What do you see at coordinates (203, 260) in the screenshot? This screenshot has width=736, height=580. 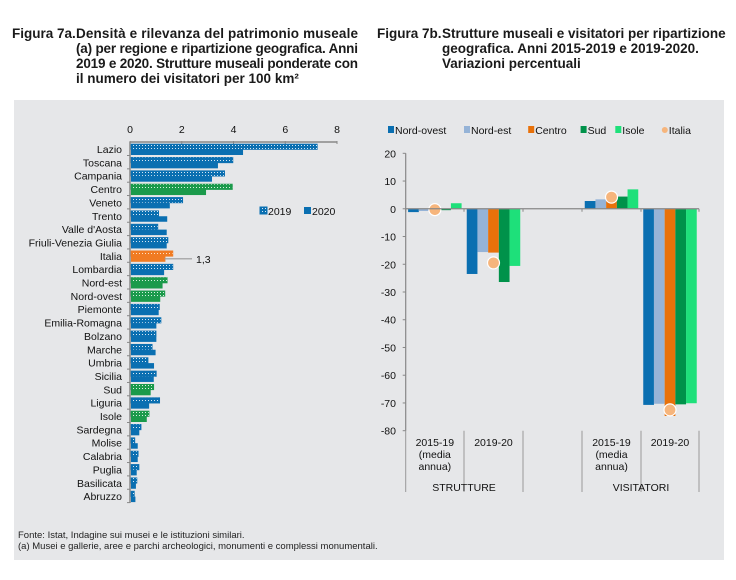 I see `annotation-label: 1,3` at bounding box center [203, 260].